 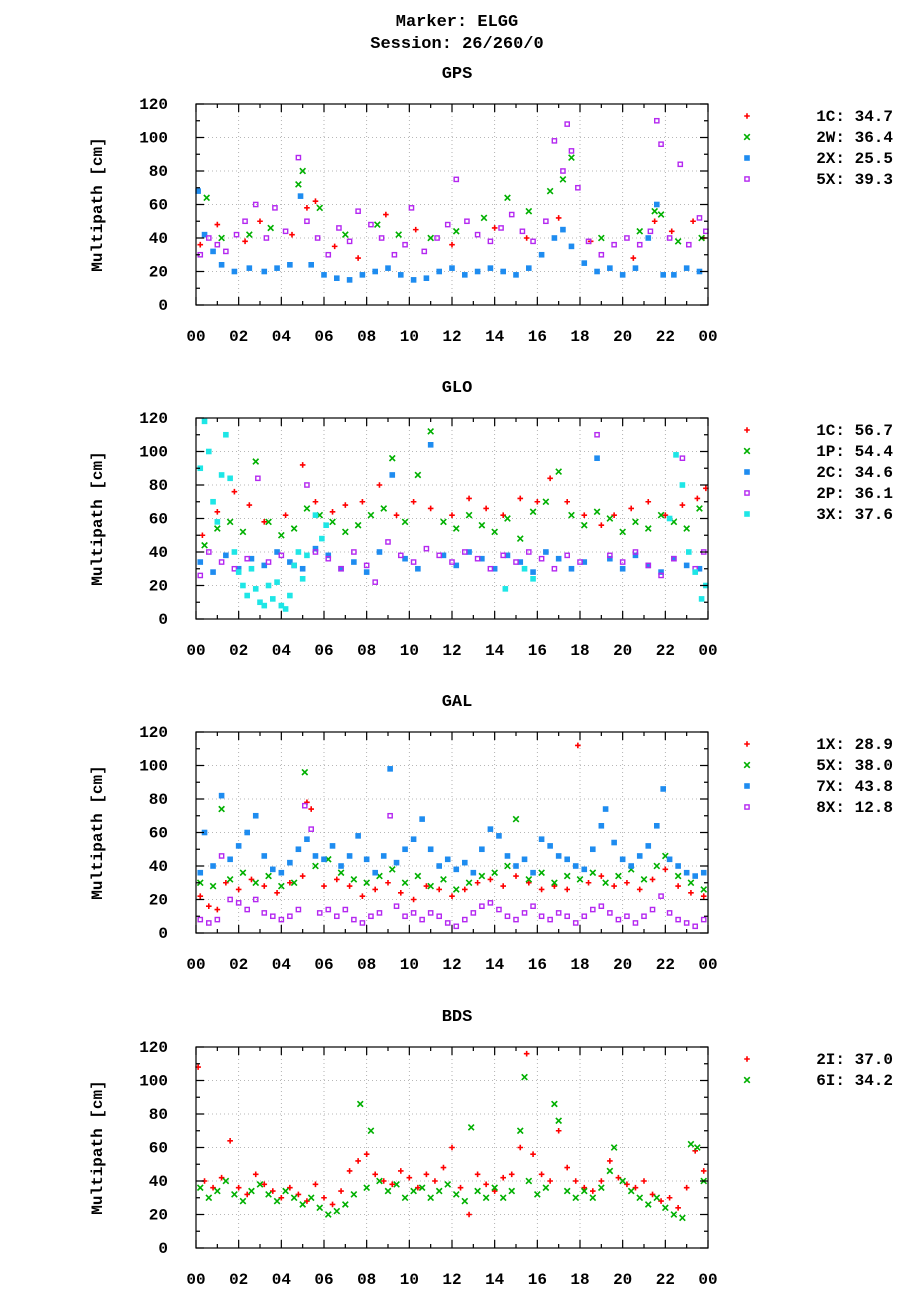 I want to click on x-tick-label: 20, so click(x=622, y=651).